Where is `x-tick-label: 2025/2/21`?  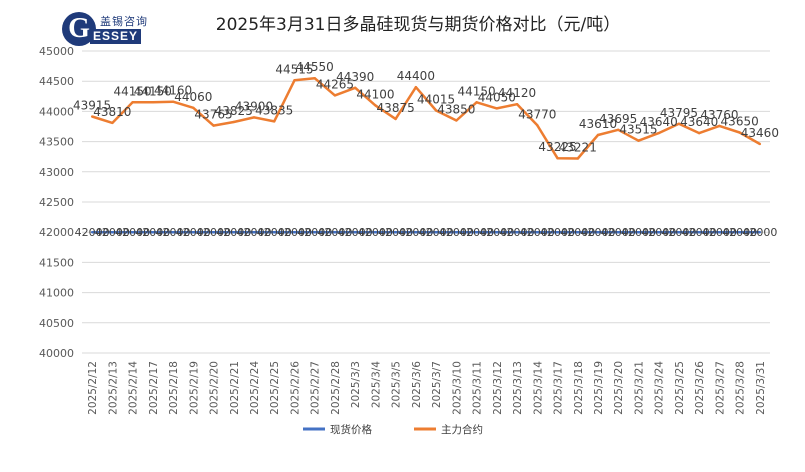 x-tick-label: 2025/2/21 is located at coordinates (235, 388).